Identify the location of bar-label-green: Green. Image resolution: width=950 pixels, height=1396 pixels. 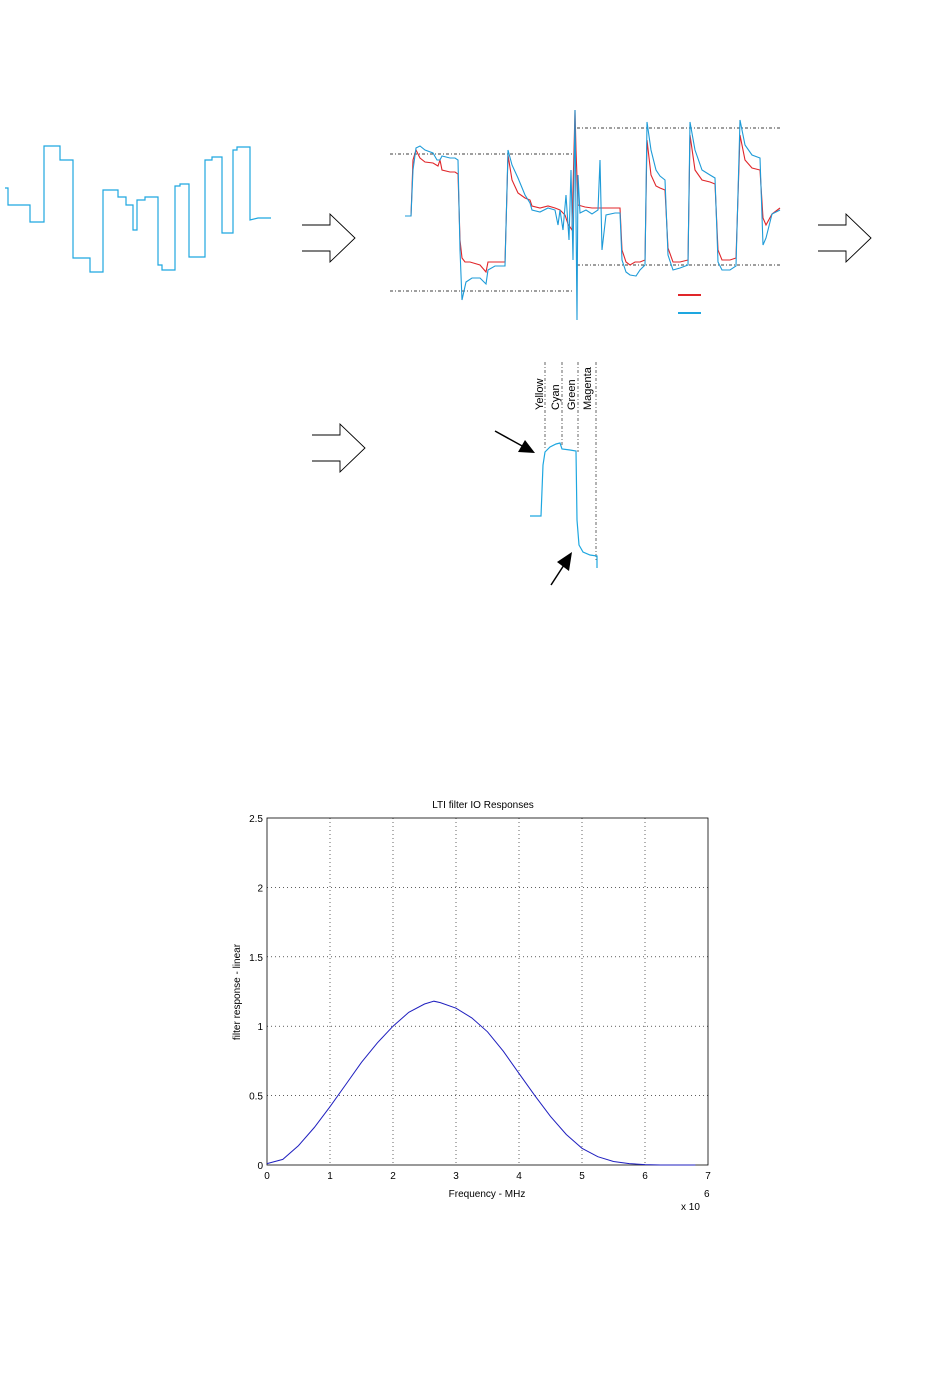
(572, 394).